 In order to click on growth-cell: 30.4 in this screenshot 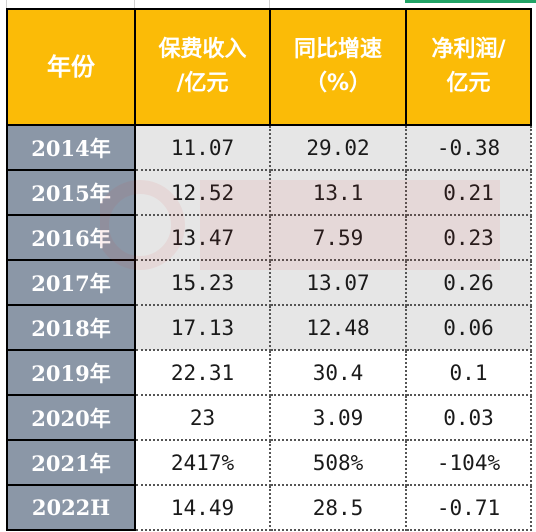, I will do `click(338, 372)`.